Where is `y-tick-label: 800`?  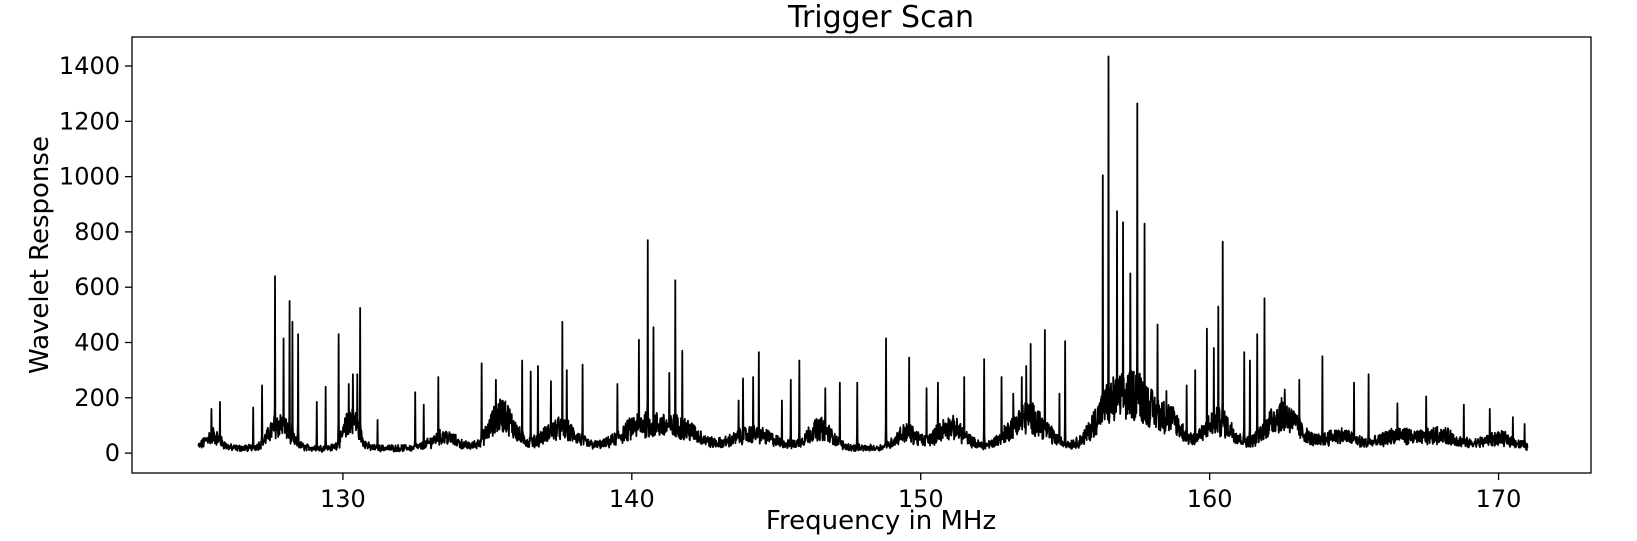
y-tick-label: 800 is located at coordinates (97, 232).